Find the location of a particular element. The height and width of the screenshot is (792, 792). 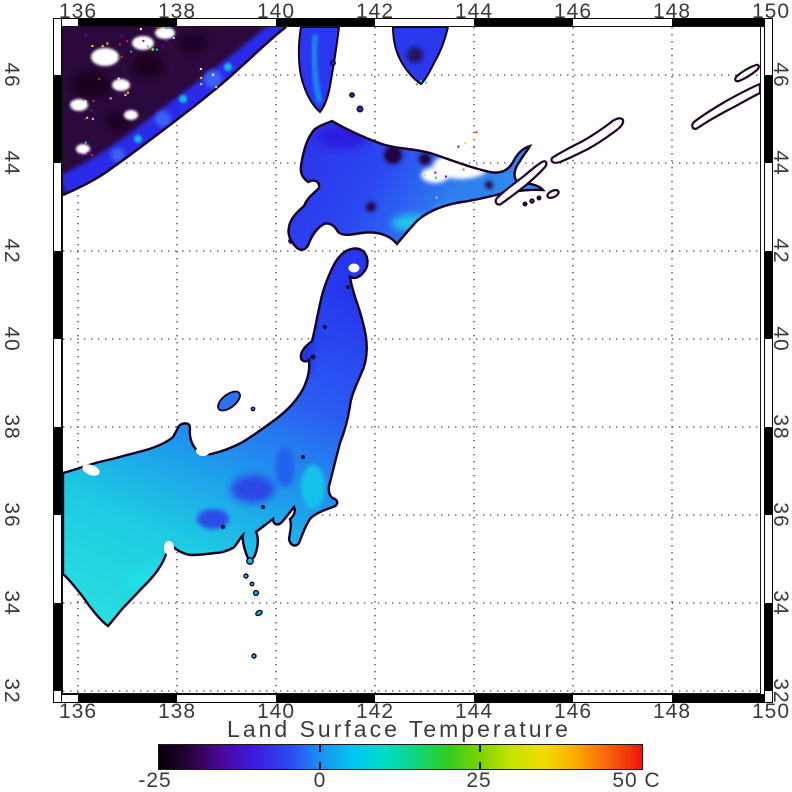

lat-tick-label-left: 40 is located at coordinates (11, 339).